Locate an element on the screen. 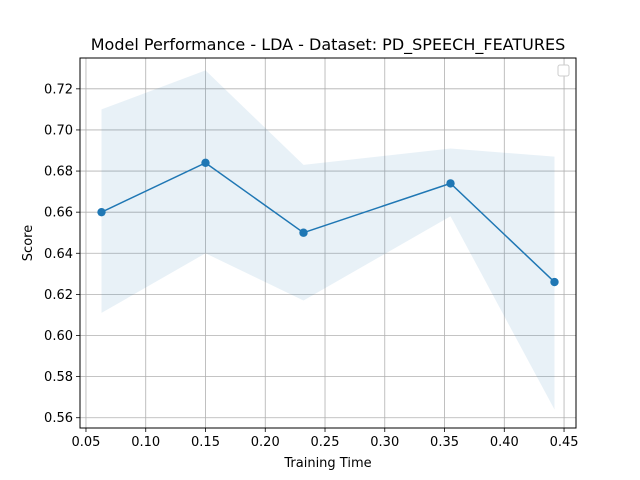  x-tick-label: 0.35 is located at coordinates (444, 442).